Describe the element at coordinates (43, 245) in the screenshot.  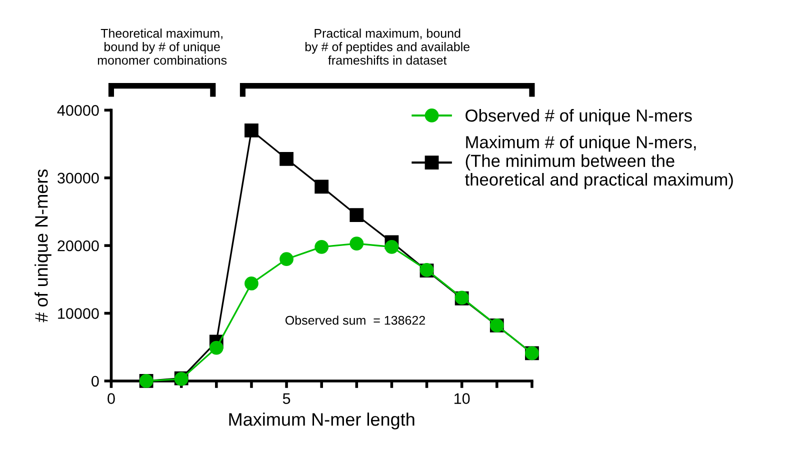
I see `y-axis-title: # of unique N-mers` at that location.